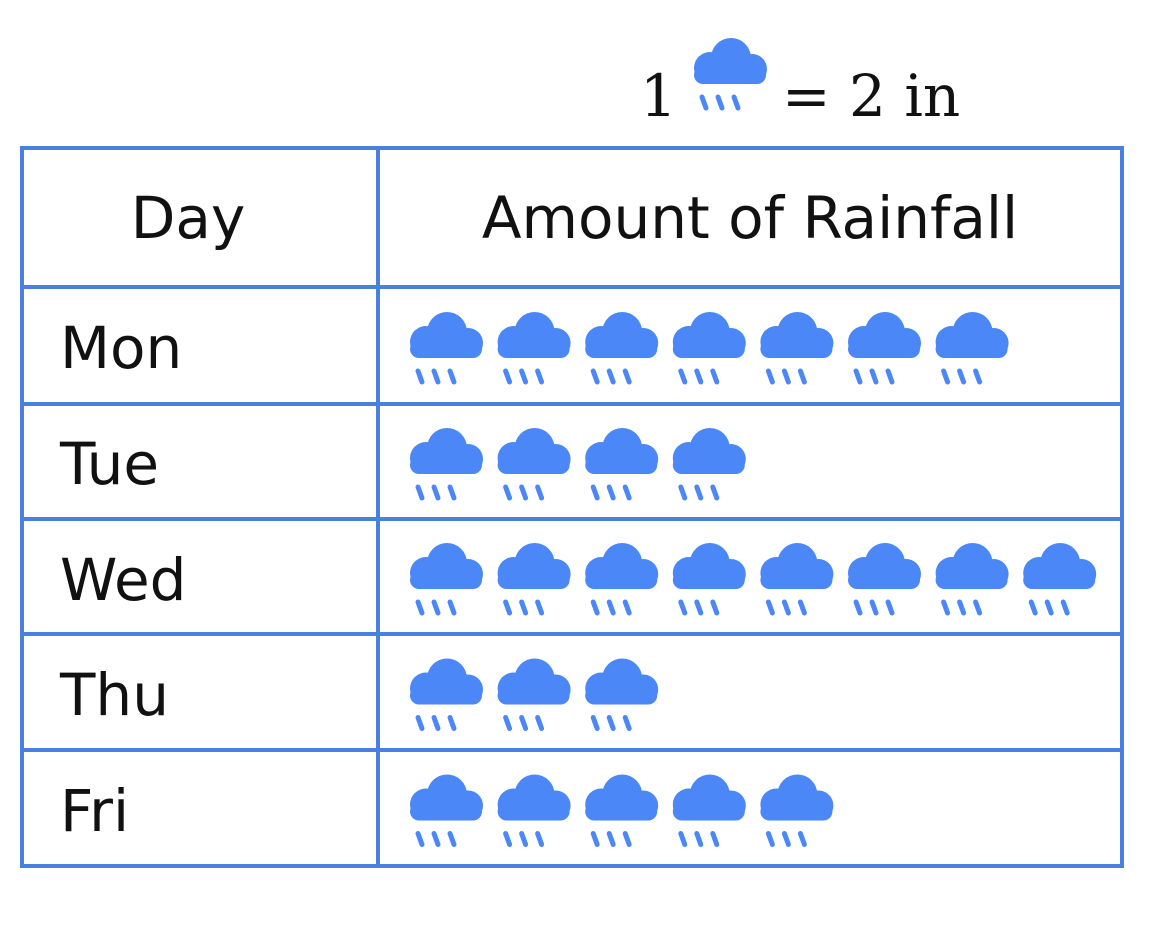 Image resolution: width=1152 pixels, height=928 pixels. Describe the element at coordinates (94, 811) in the screenshot. I see `row-label-day: Fri` at that location.